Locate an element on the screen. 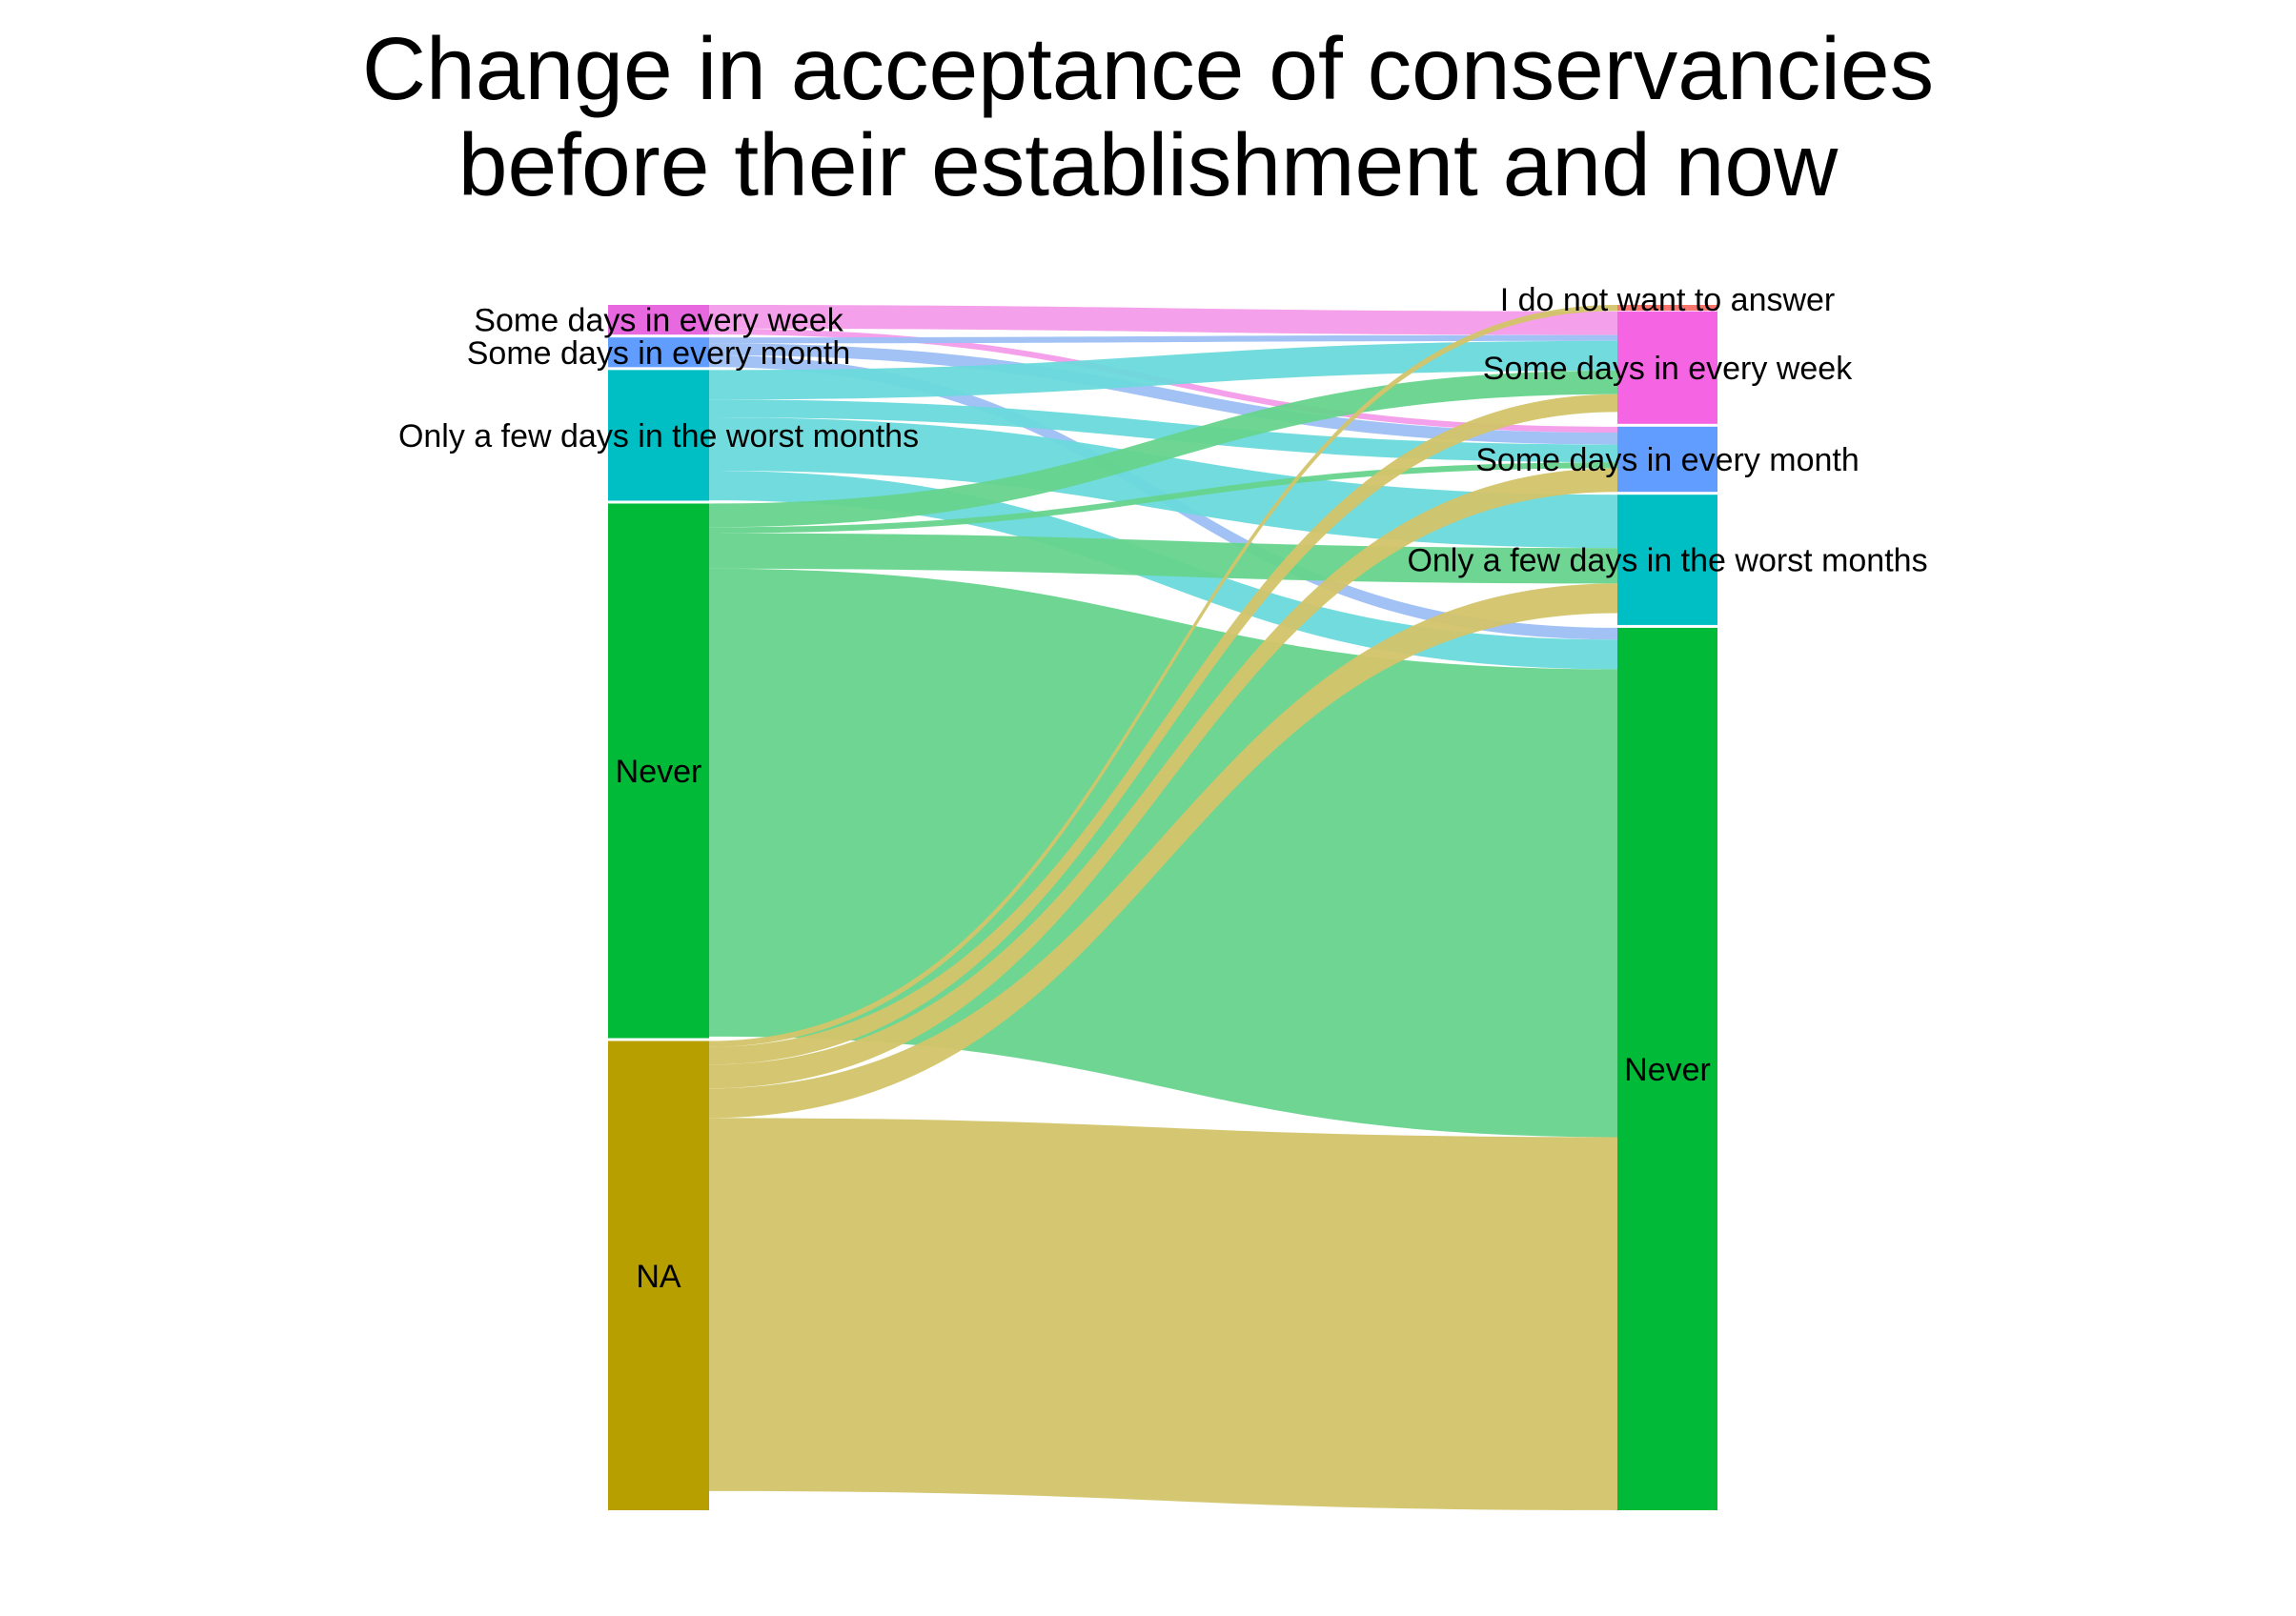 This screenshot has width=2296, height=1616. link-l-na-to-r-few is located at coordinates (1163, 851).